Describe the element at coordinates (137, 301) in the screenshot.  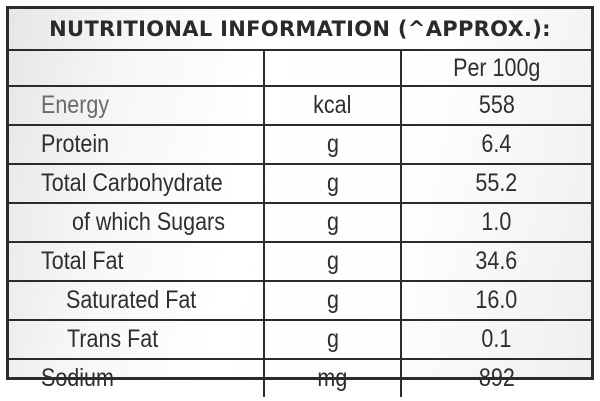
I see `nutrient-name: Saturated Fat` at that location.